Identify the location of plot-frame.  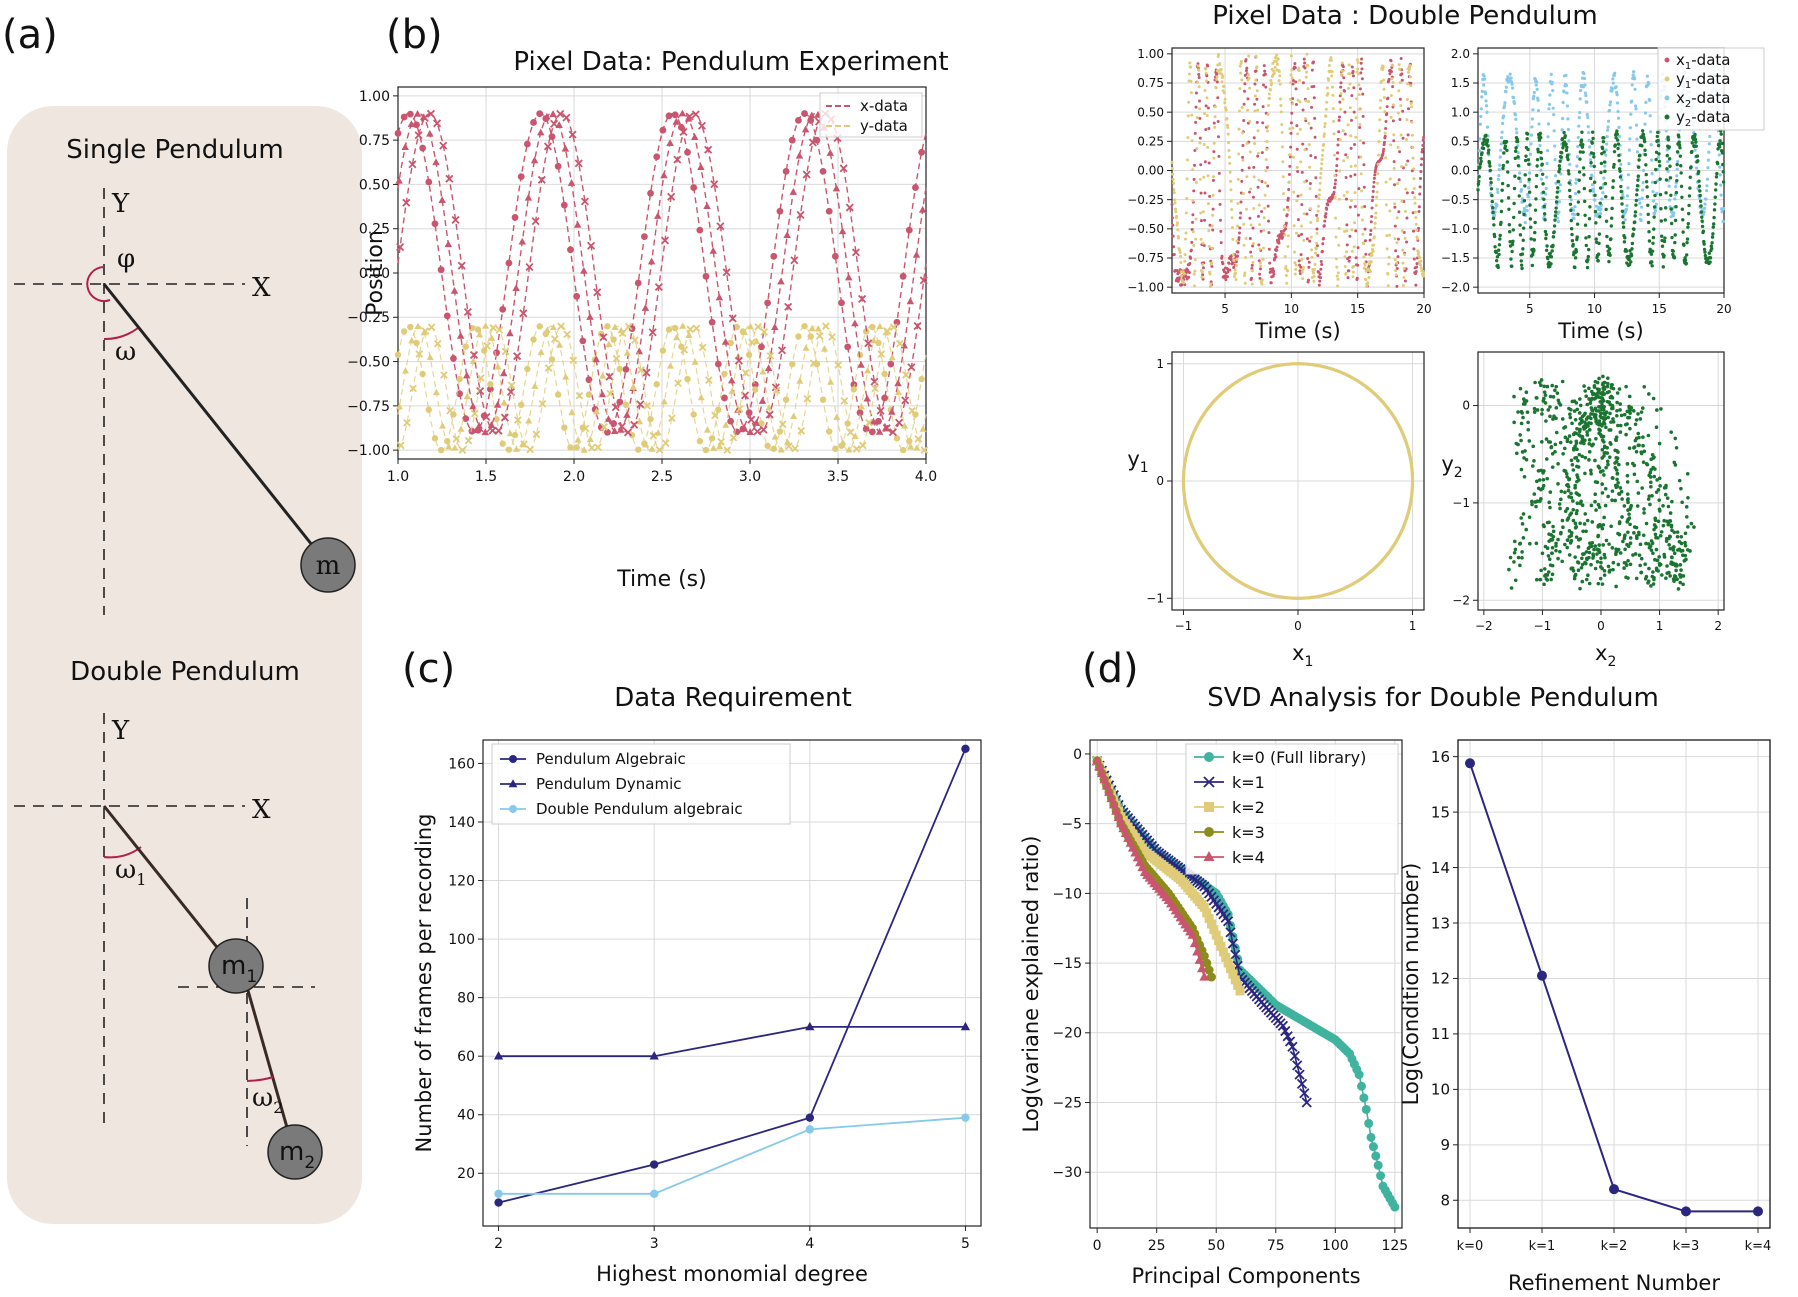
(1298, 481).